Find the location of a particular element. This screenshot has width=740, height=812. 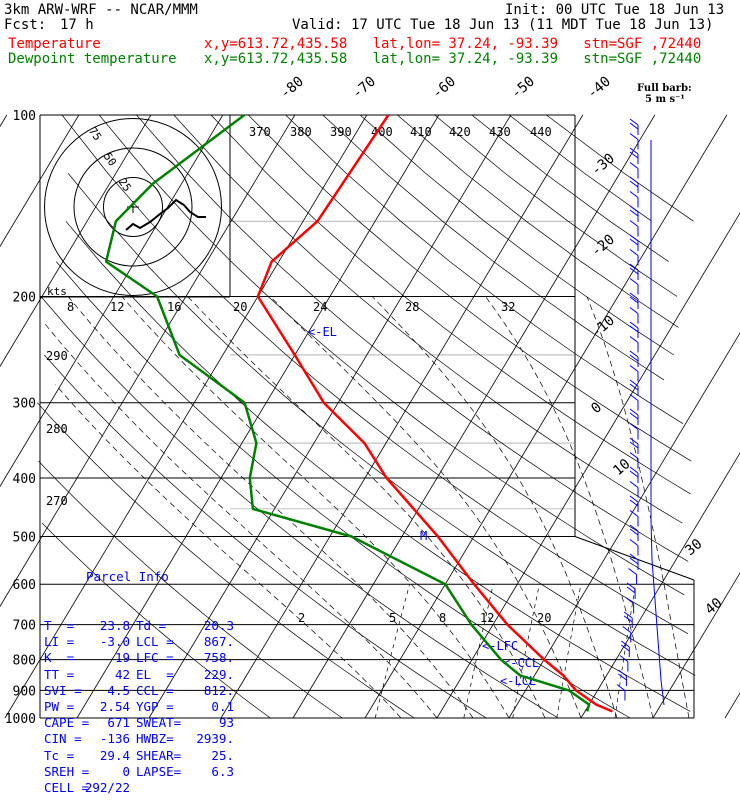

forecast-hours: 17 h is located at coordinates (77, 25).